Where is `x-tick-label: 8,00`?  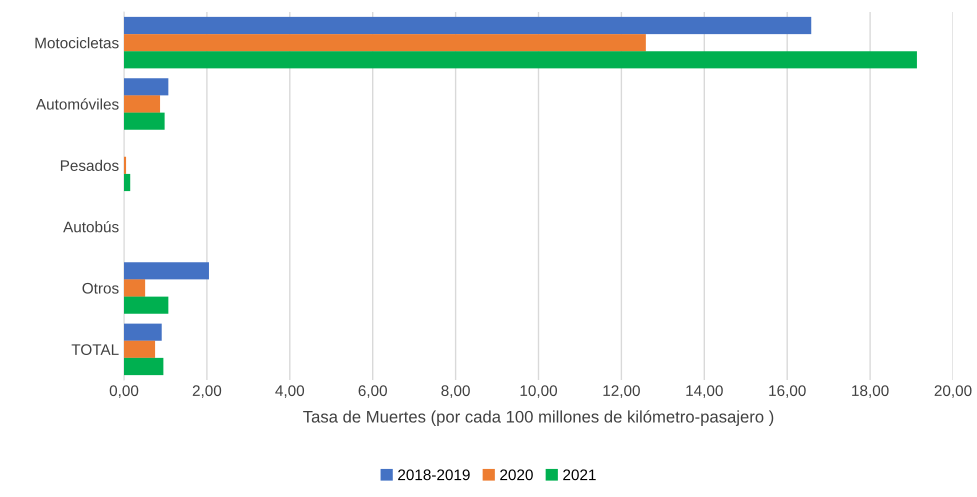 x-tick-label: 8,00 is located at coordinates (455, 391).